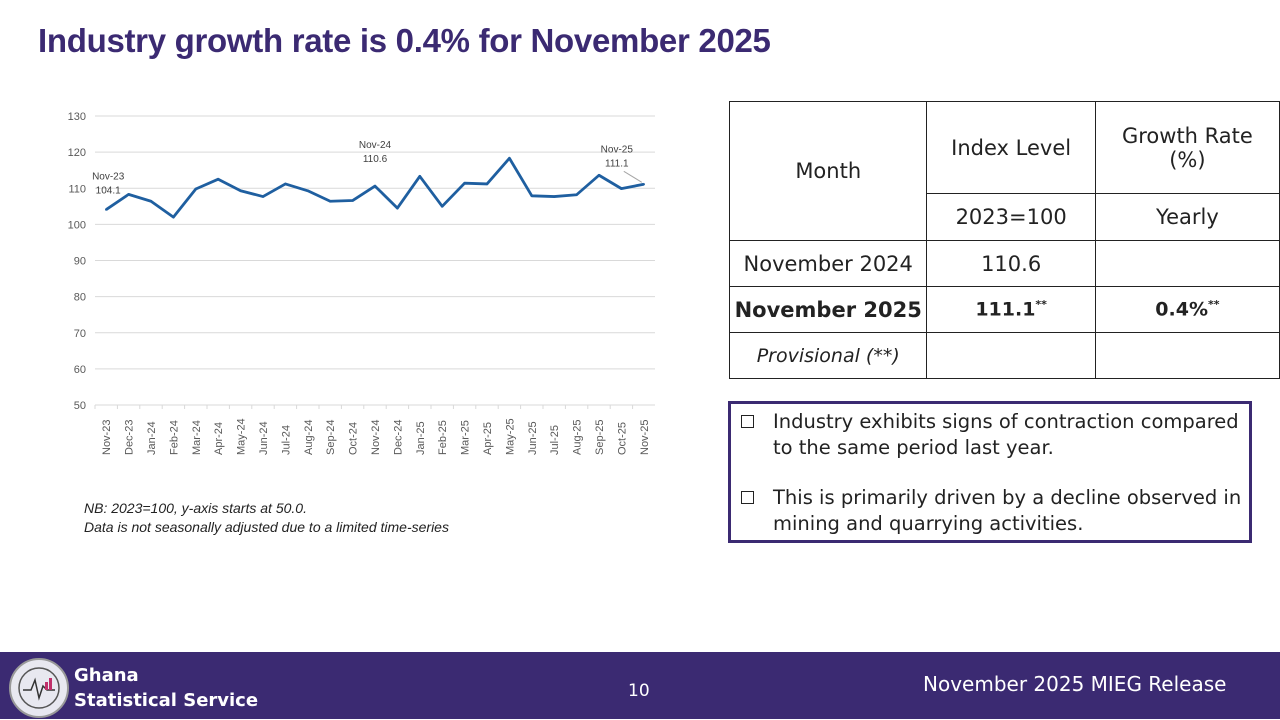 The height and width of the screenshot is (720, 1280). What do you see at coordinates (309, 437) in the screenshot?
I see `x-tick-label: Aug-24` at bounding box center [309, 437].